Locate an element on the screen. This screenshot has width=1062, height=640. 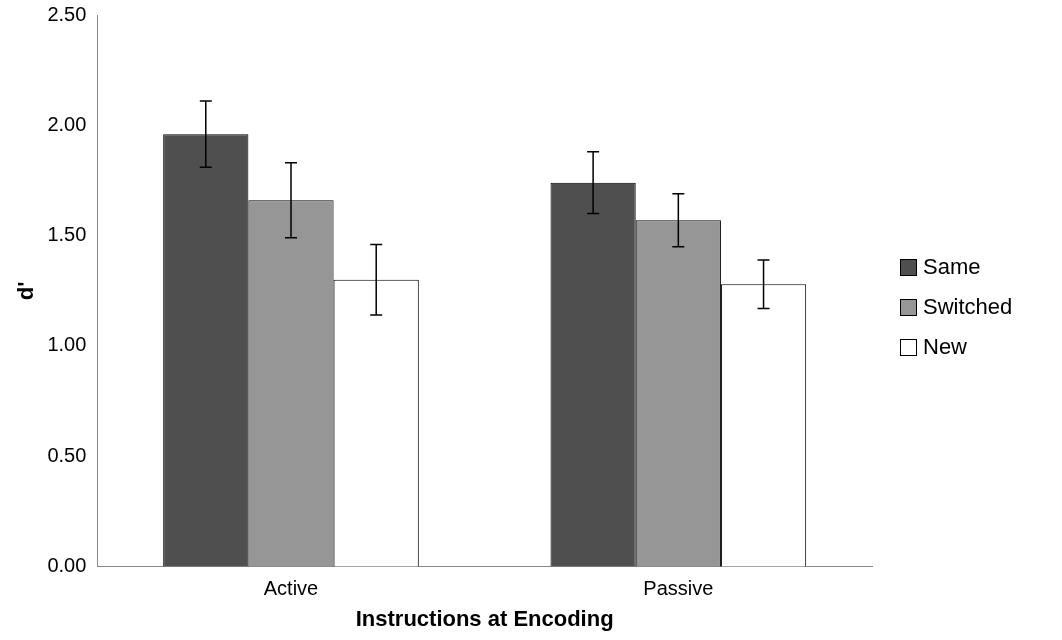
x-axis-title: Instructions at Encoding is located at coordinates (484, 618).